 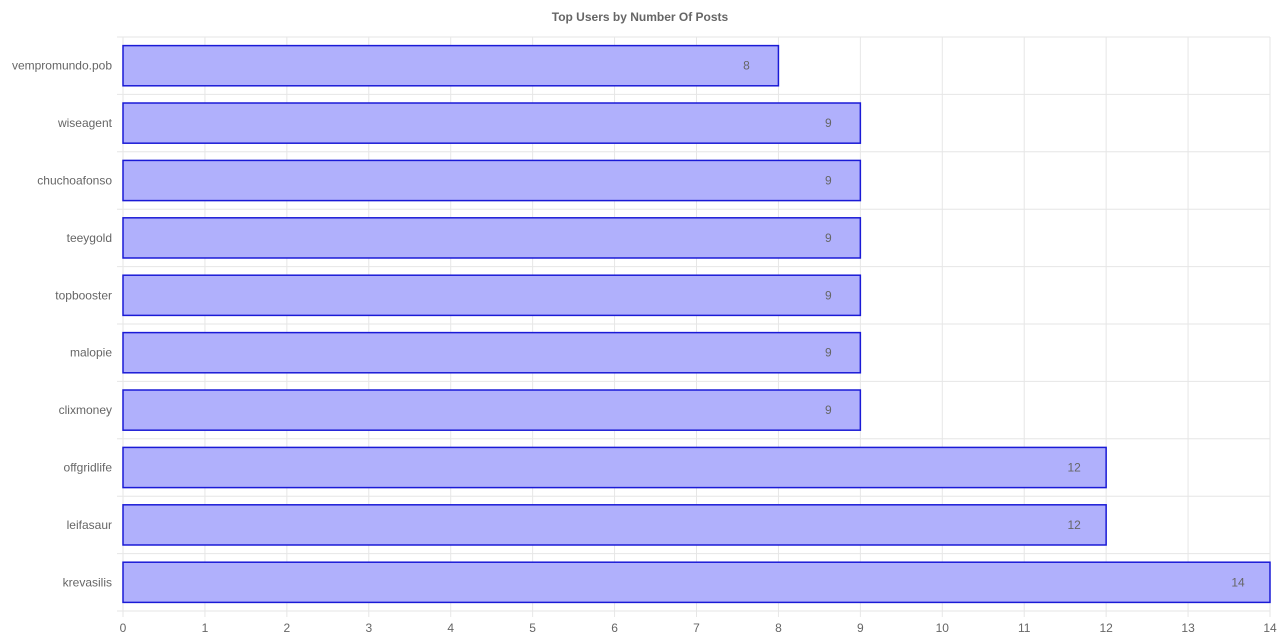 What do you see at coordinates (492, 238) in the screenshot?
I see `bar-teeygold` at bounding box center [492, 238].